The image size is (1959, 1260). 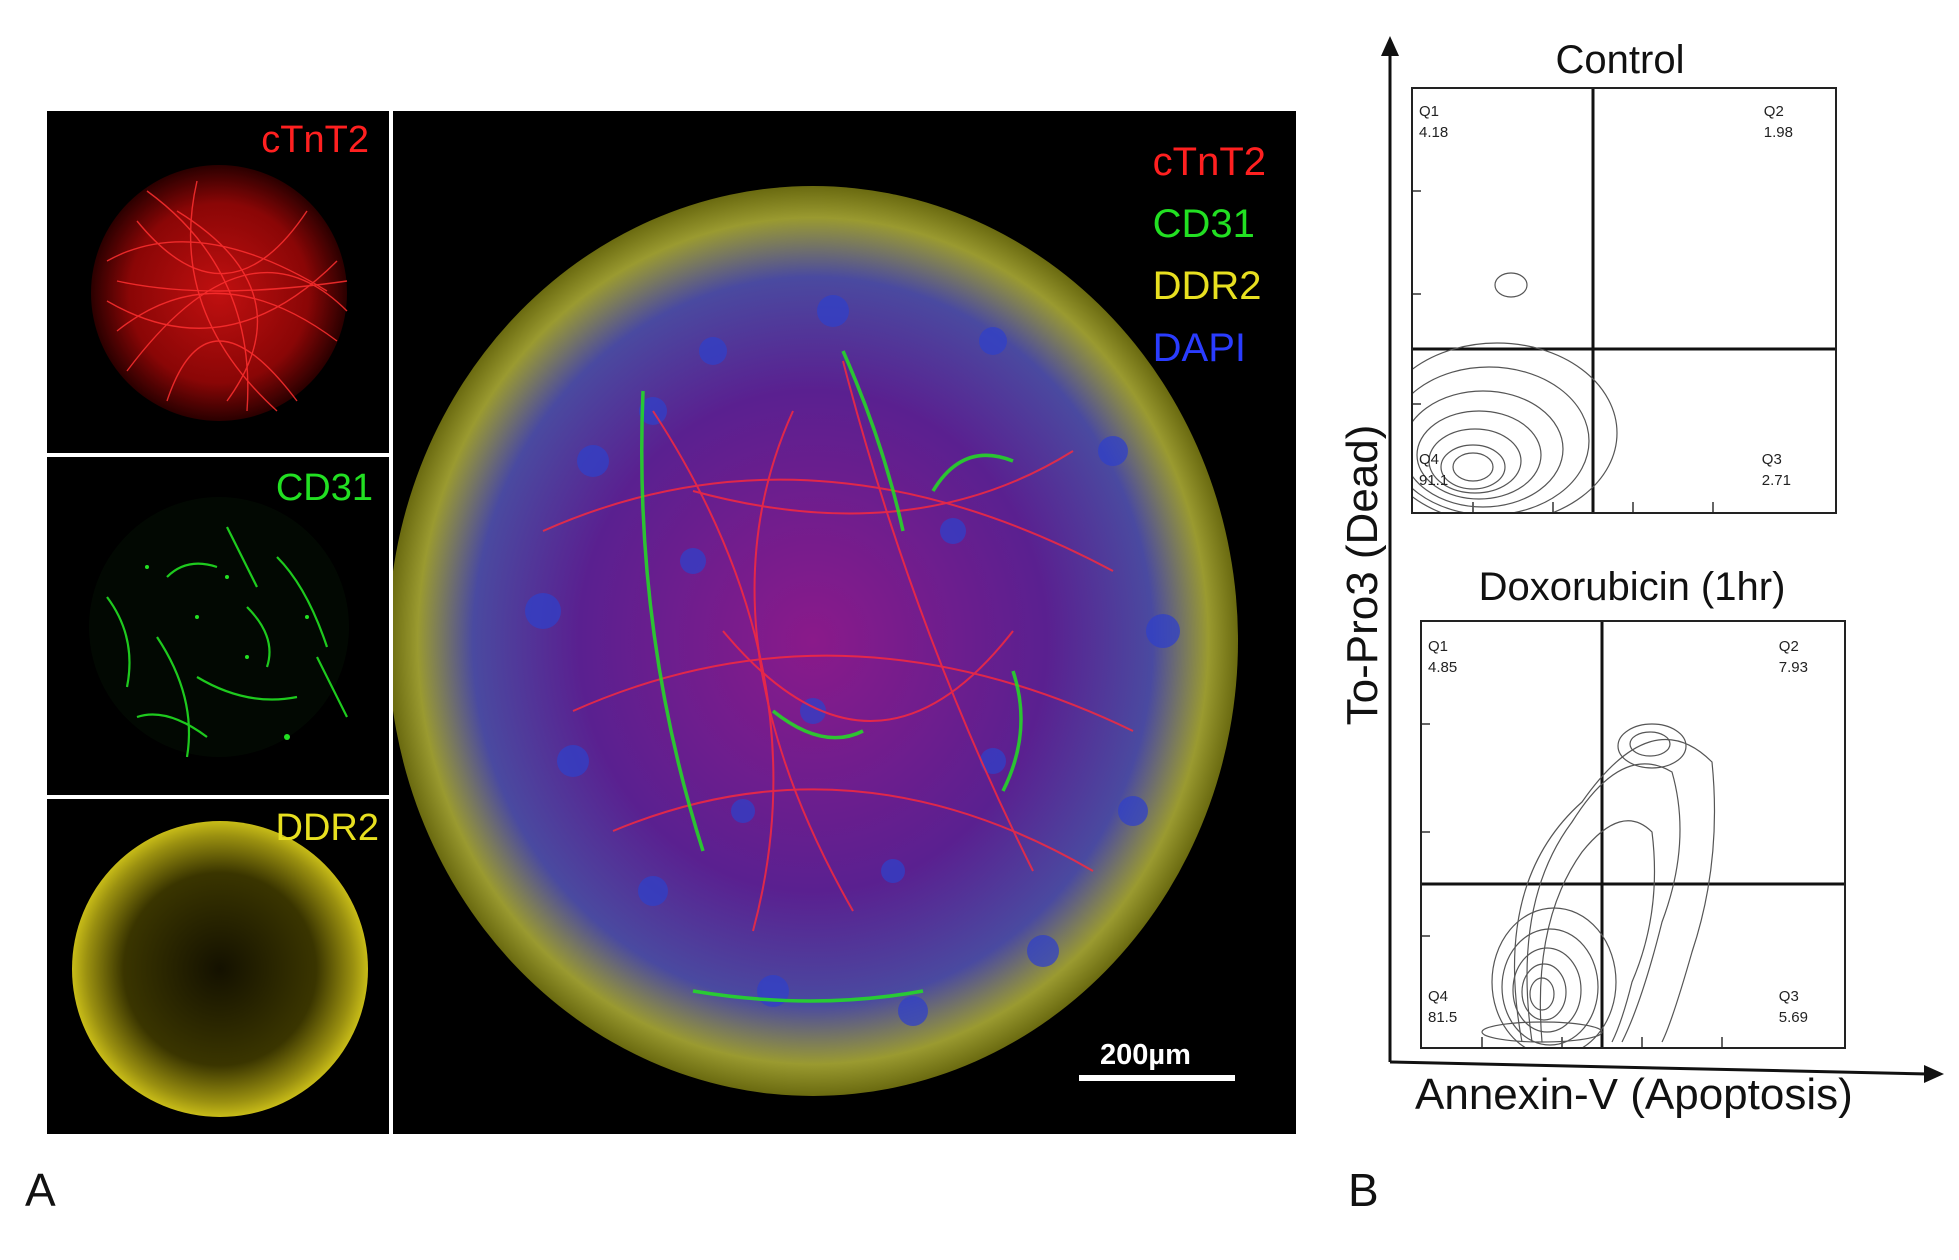 I want to click on flow-plot-doxorubicin: Q1 4.85 Q2 7.93 Q4 81.5 Q3 5.69, so click(x=1633, y=838).